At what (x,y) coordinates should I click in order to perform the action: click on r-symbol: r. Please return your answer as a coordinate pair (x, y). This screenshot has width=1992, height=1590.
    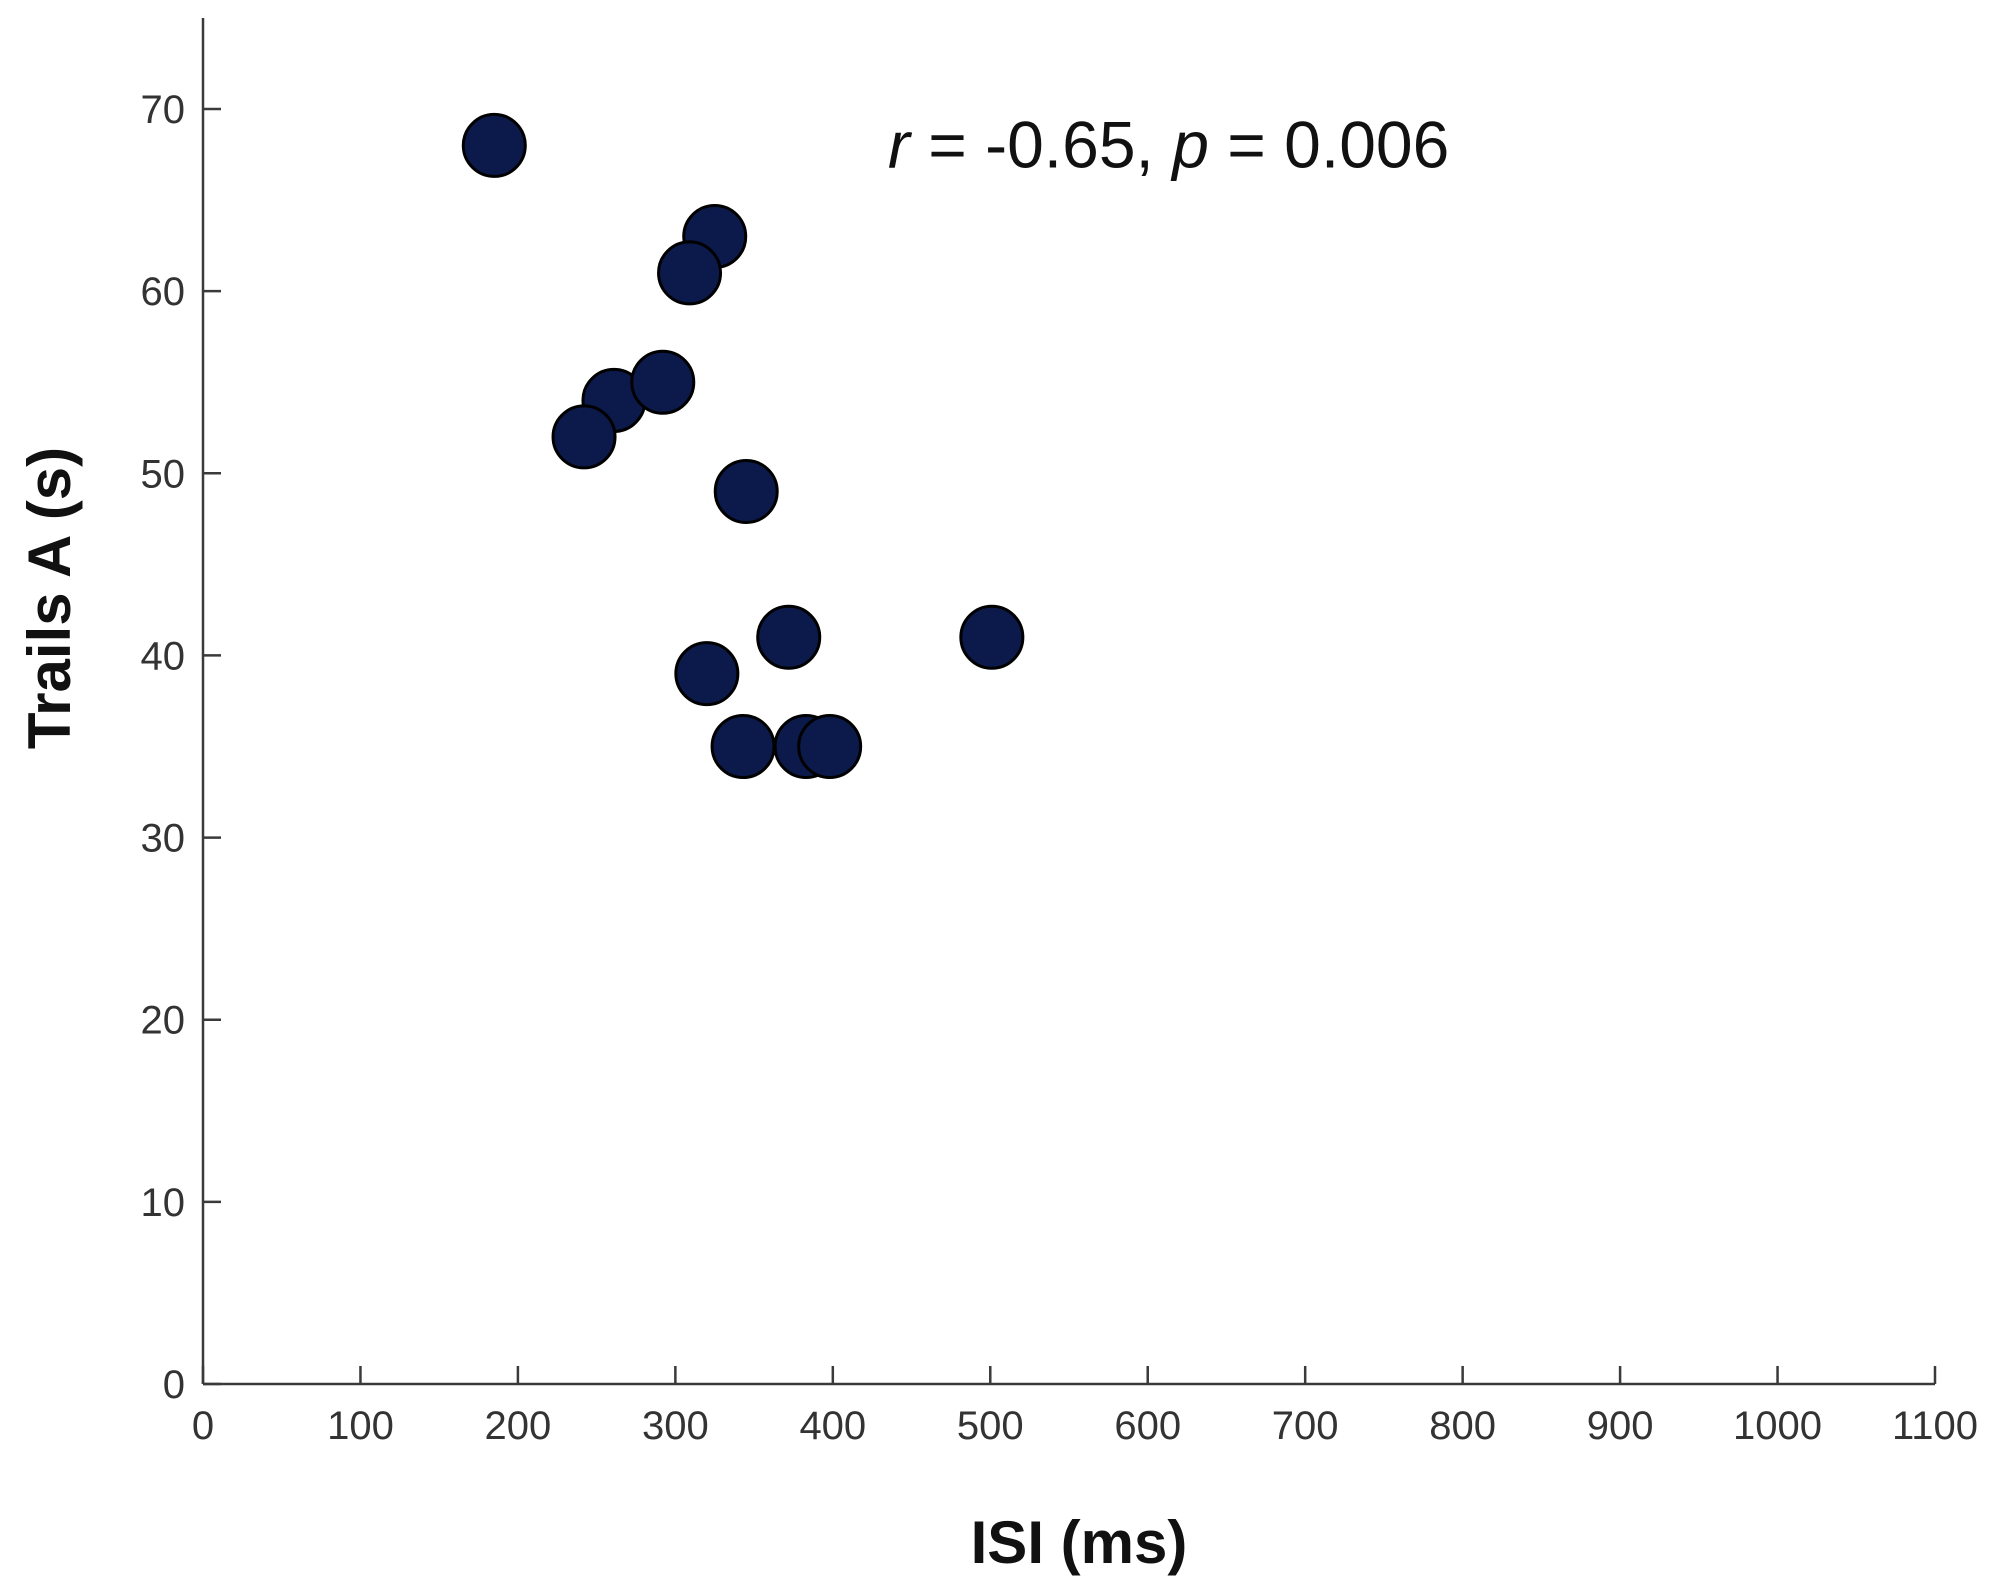
    Looking at the image, I should click on (900, 144).